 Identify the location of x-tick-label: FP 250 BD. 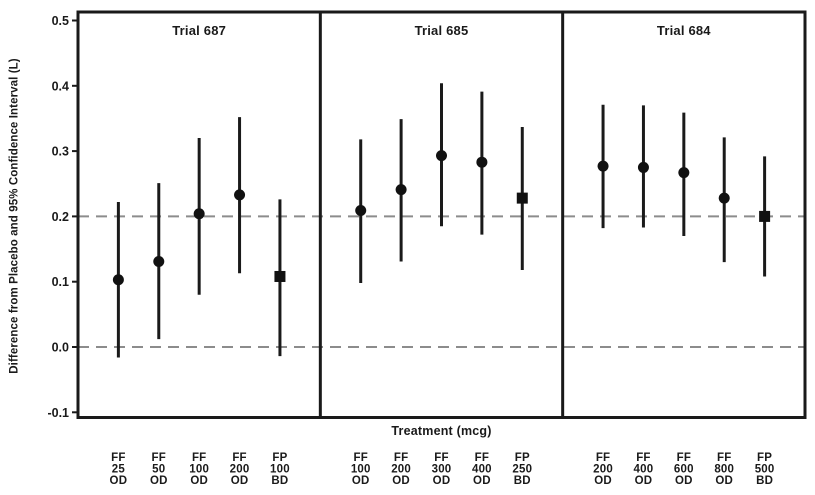
(522, 469).